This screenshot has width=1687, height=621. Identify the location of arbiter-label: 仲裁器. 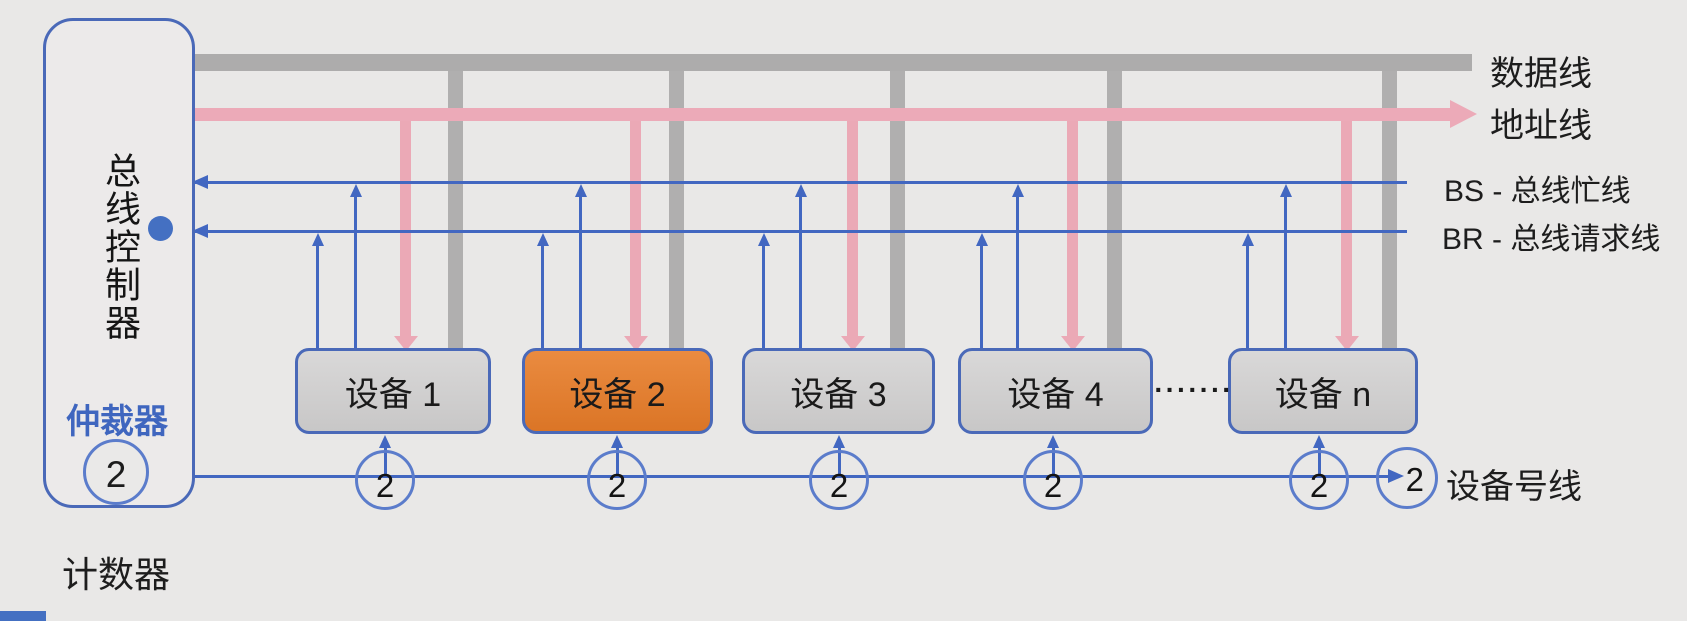
(117, 422).